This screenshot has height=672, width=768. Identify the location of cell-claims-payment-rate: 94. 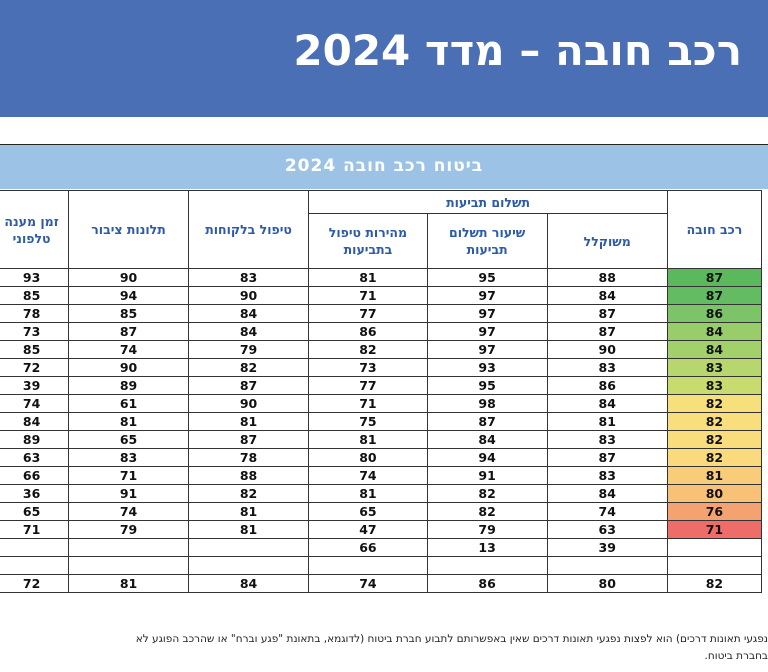
(487, 457).